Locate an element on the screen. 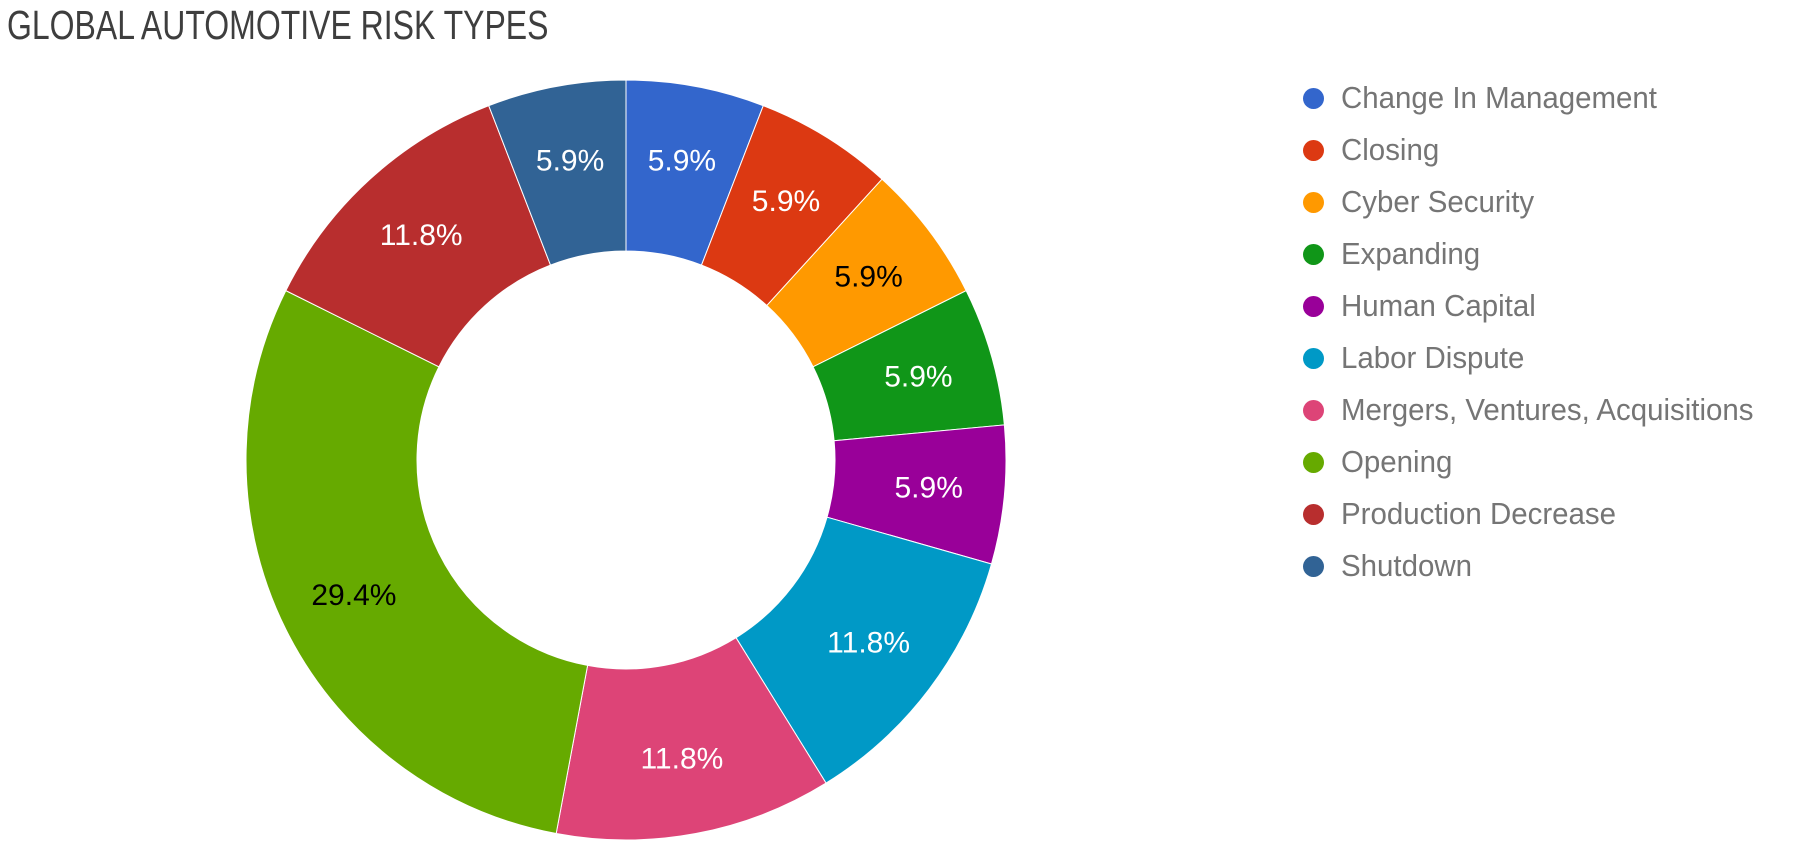 This screenshot has height=848, width=1796. pie-slice-mergers-ventures-acquisitions is located at coordinates (691, 739).